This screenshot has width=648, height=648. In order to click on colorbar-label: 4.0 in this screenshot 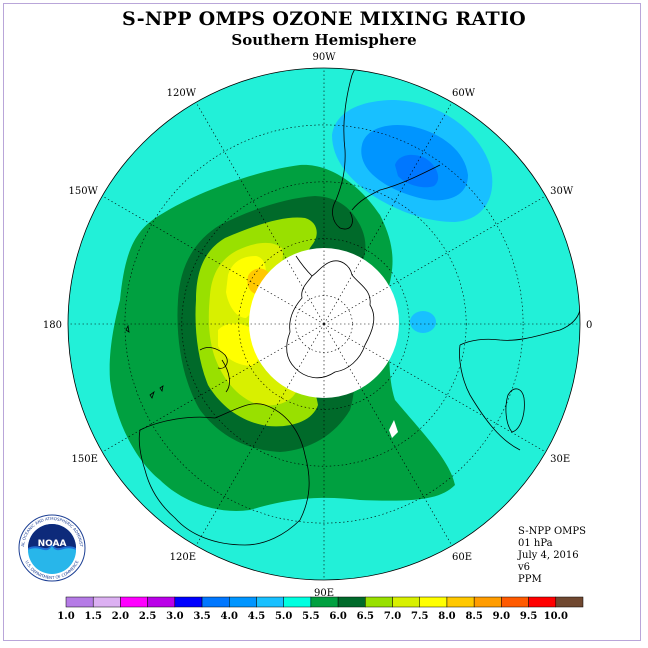, I will do `click(229, 616)`.